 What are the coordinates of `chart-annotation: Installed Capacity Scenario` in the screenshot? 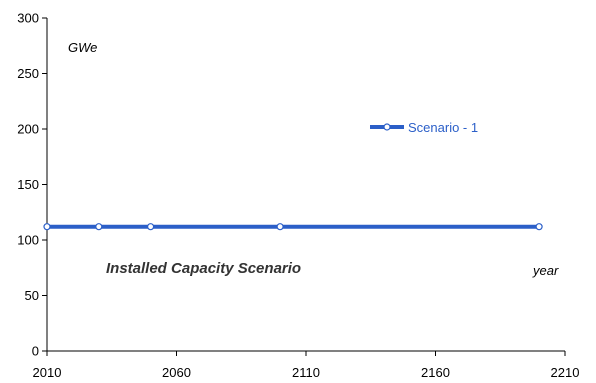 It's located at (203, 268).